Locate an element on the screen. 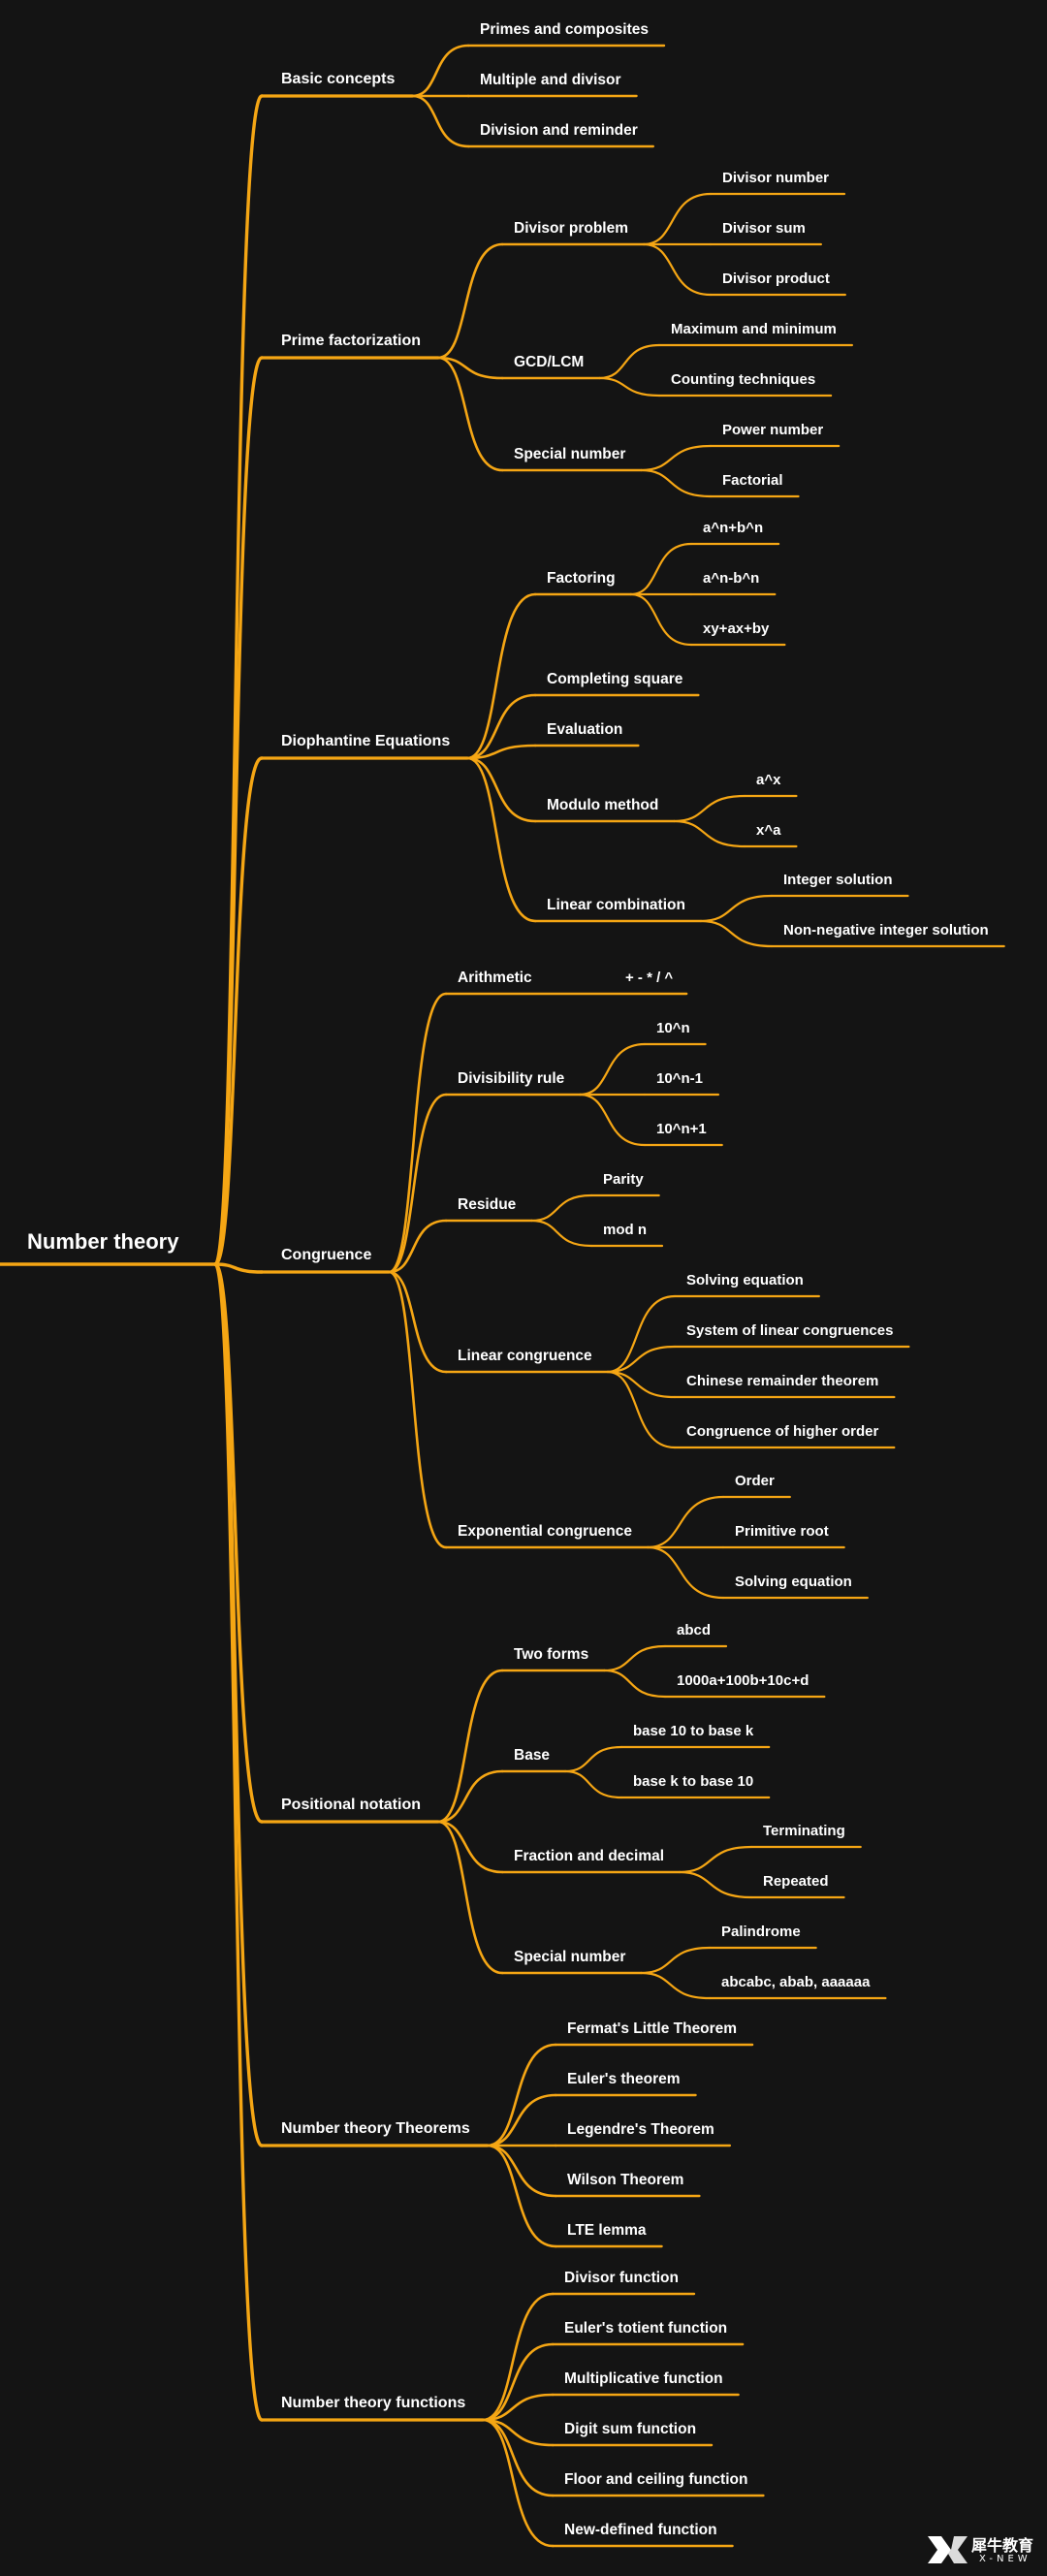 The image size is (1047, 2576). subtopic-node: Division and reminder is located at coordinates (559, 130).